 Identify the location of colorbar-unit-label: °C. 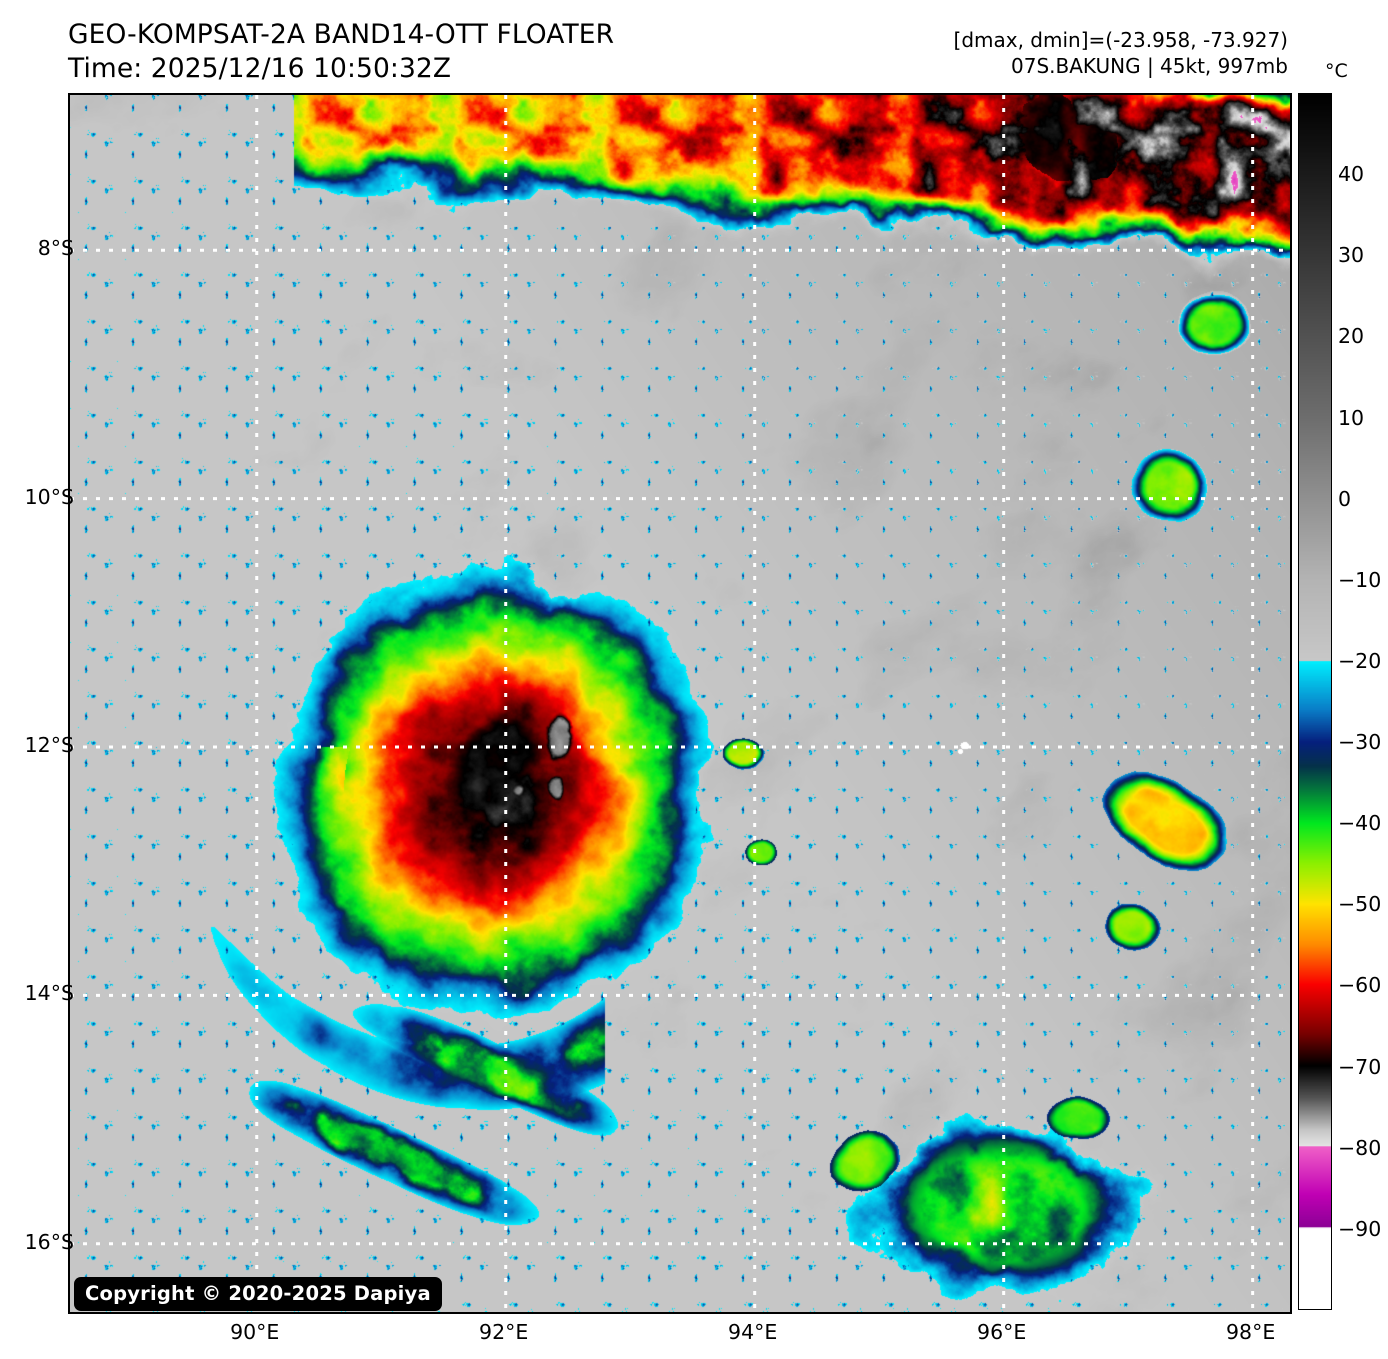
(1336, 71).